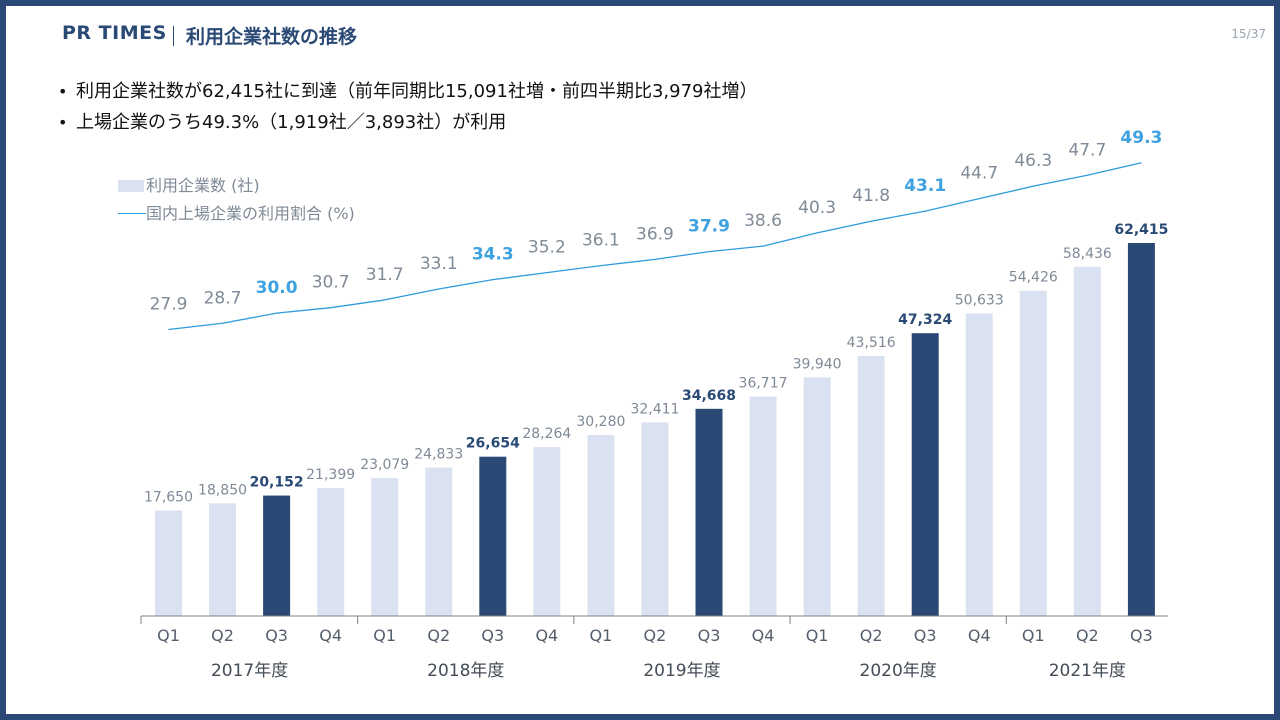 This screenshot has height=720, width=1280. Describe the element at coordinates (709, 396) in the screenshot. I see `bar-value-label: 34,668` at that location.